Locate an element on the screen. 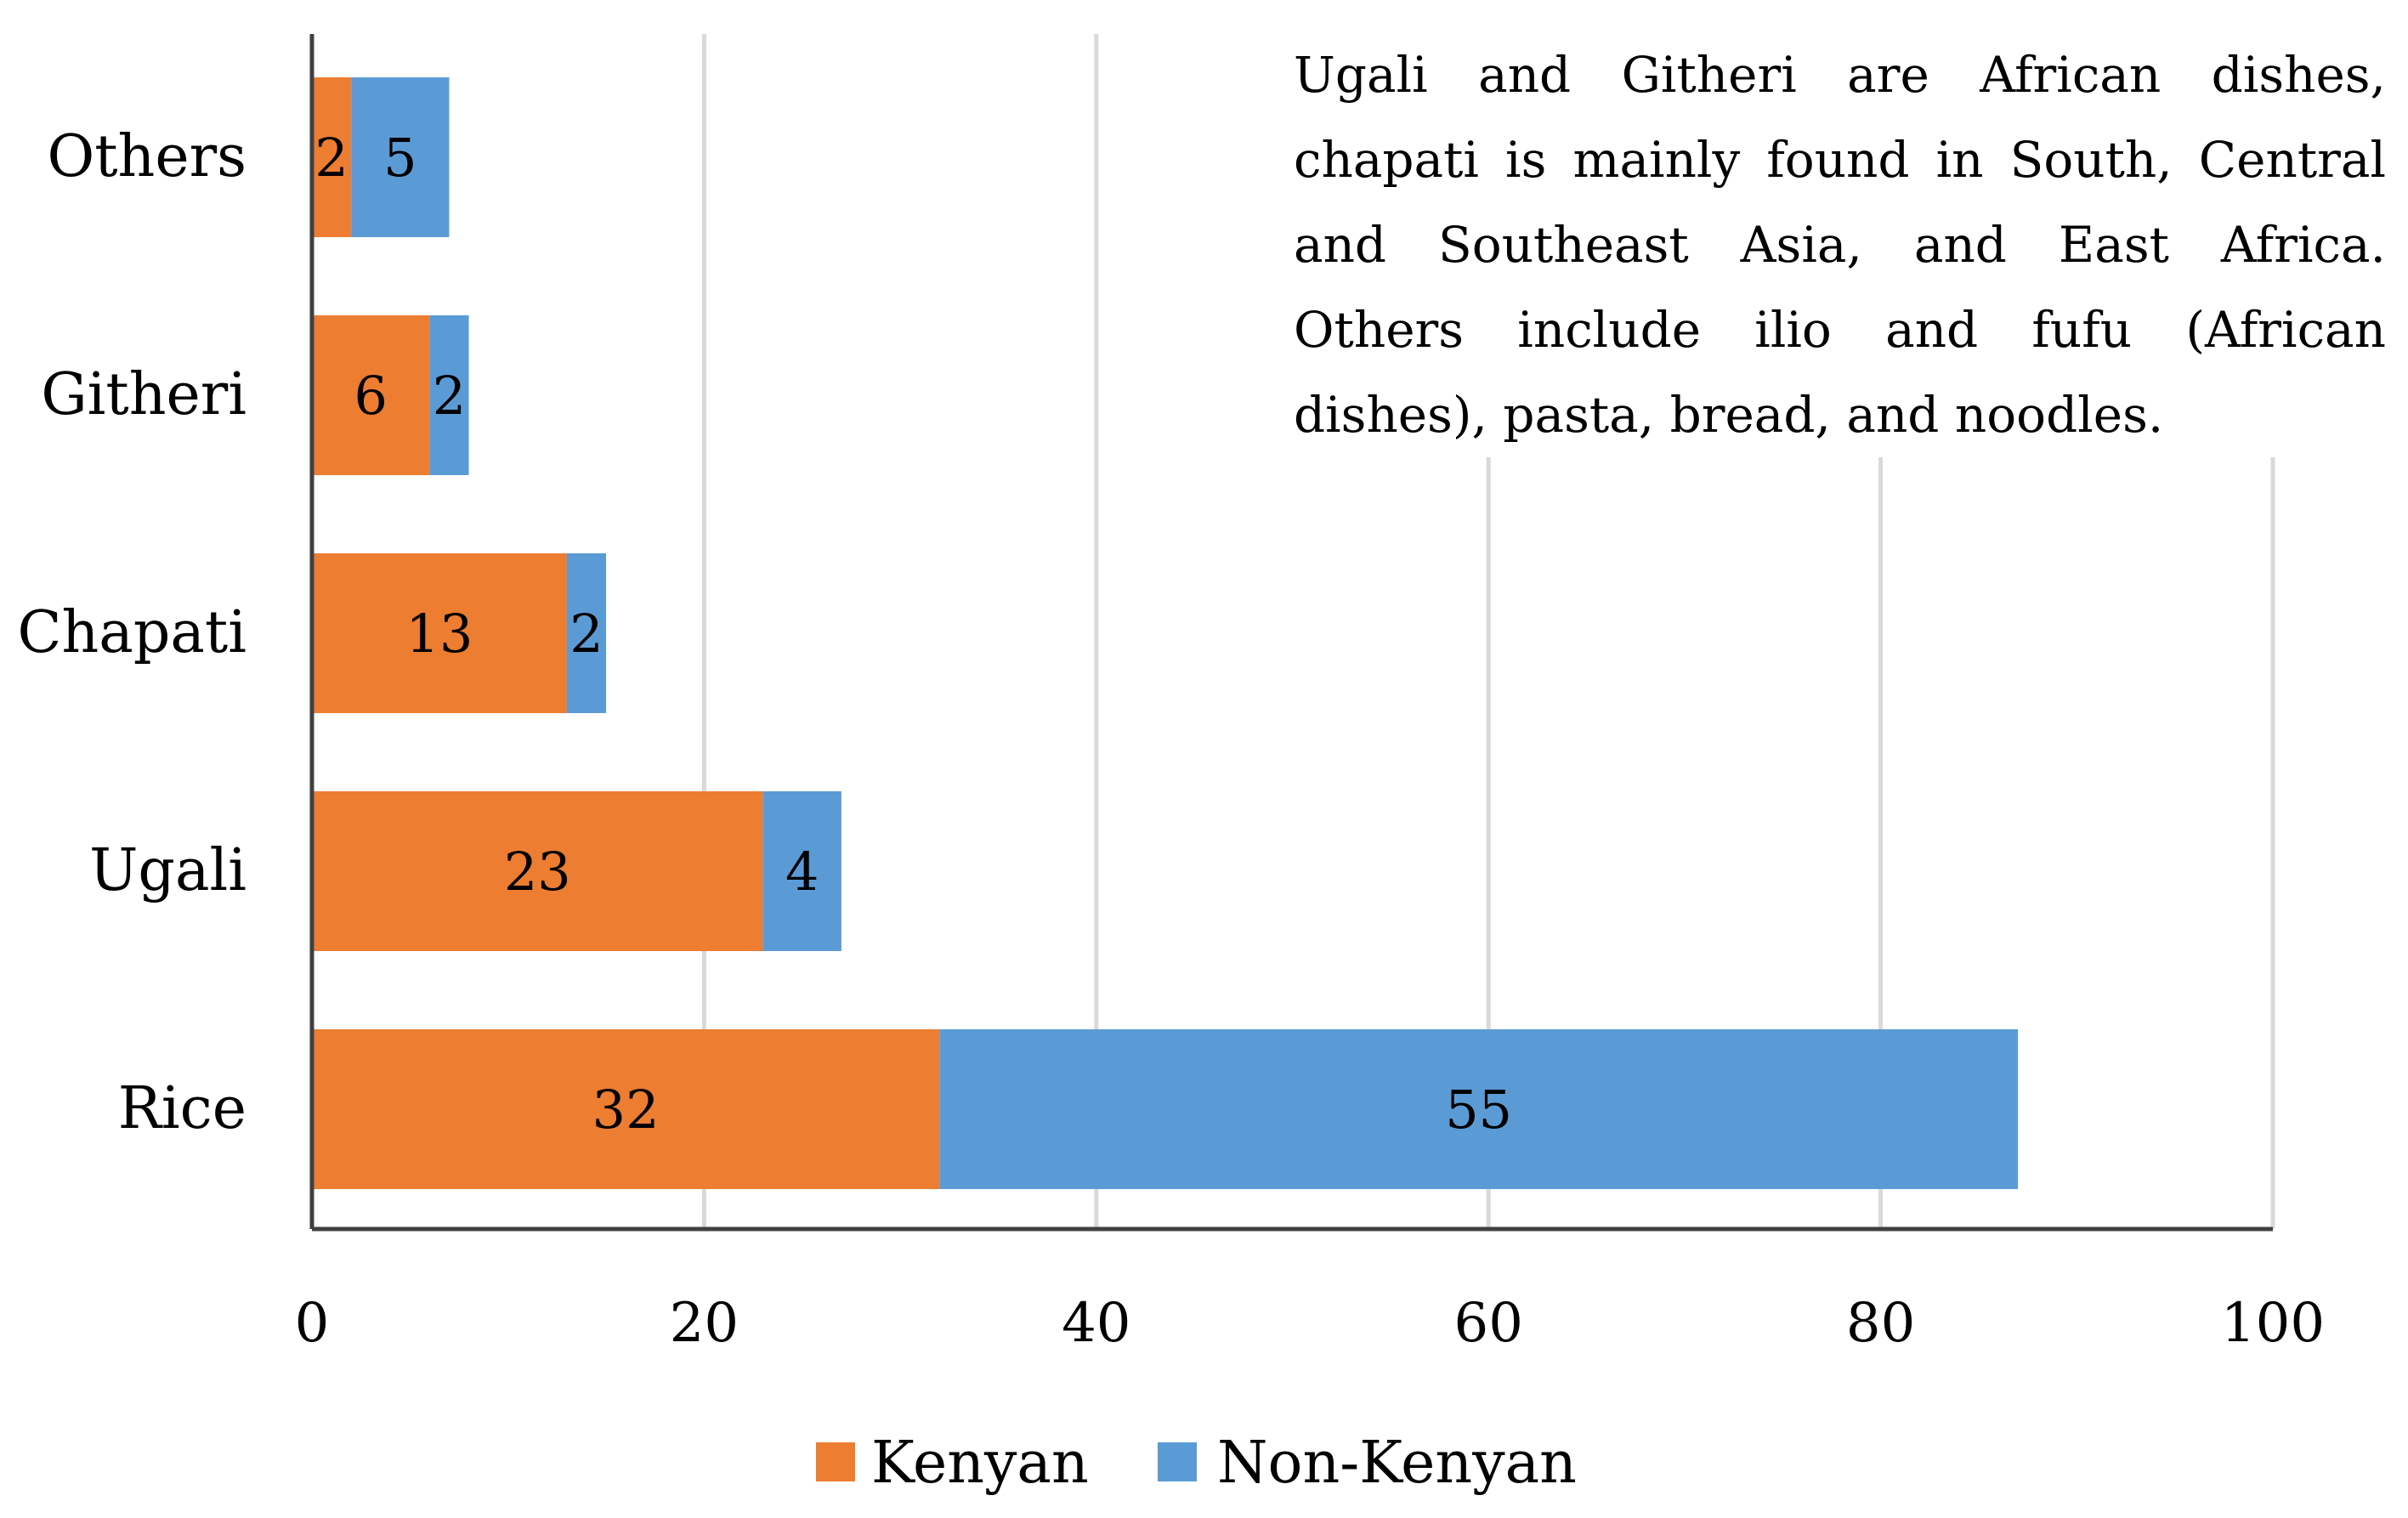 This screenshot has height=1518, width=2408. category-label-ugali: Ugali is located at coordinates (167, 870).